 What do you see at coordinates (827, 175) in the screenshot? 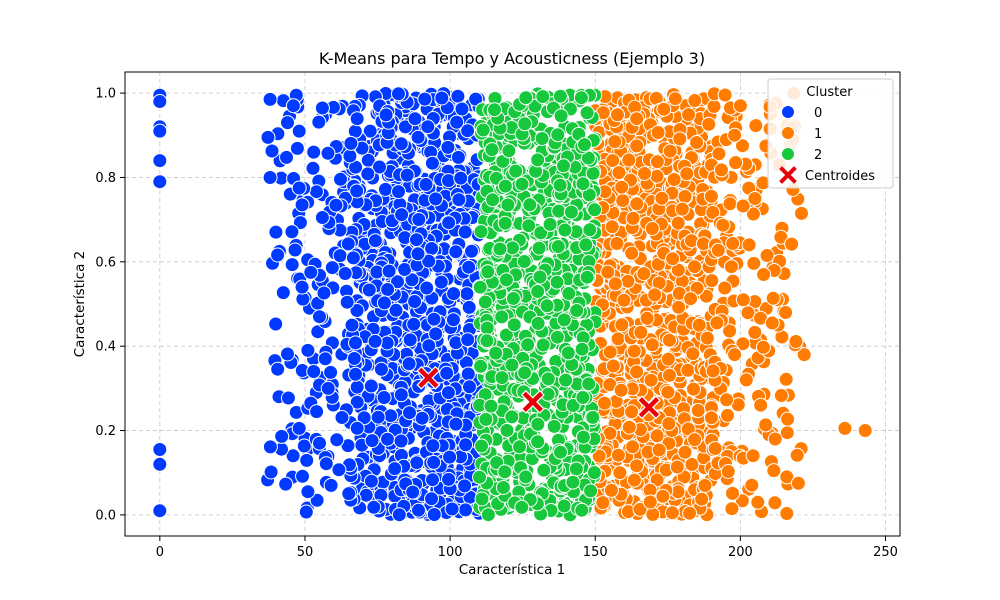
I see `legend-item: Centroides` at bounding box center [827, 175].